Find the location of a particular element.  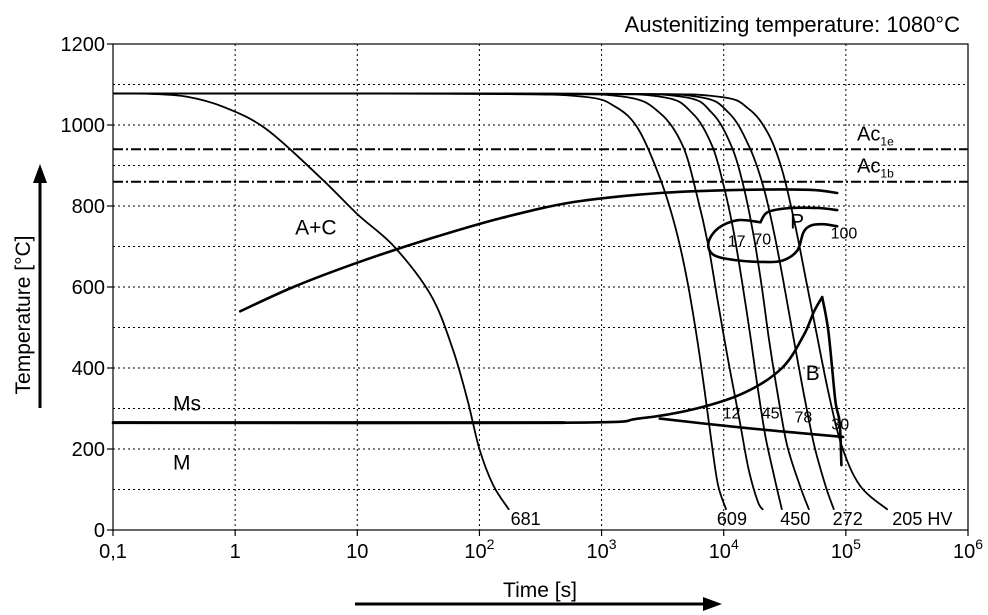

y-tick-label: 1200 is located at coordinates (83, 45).